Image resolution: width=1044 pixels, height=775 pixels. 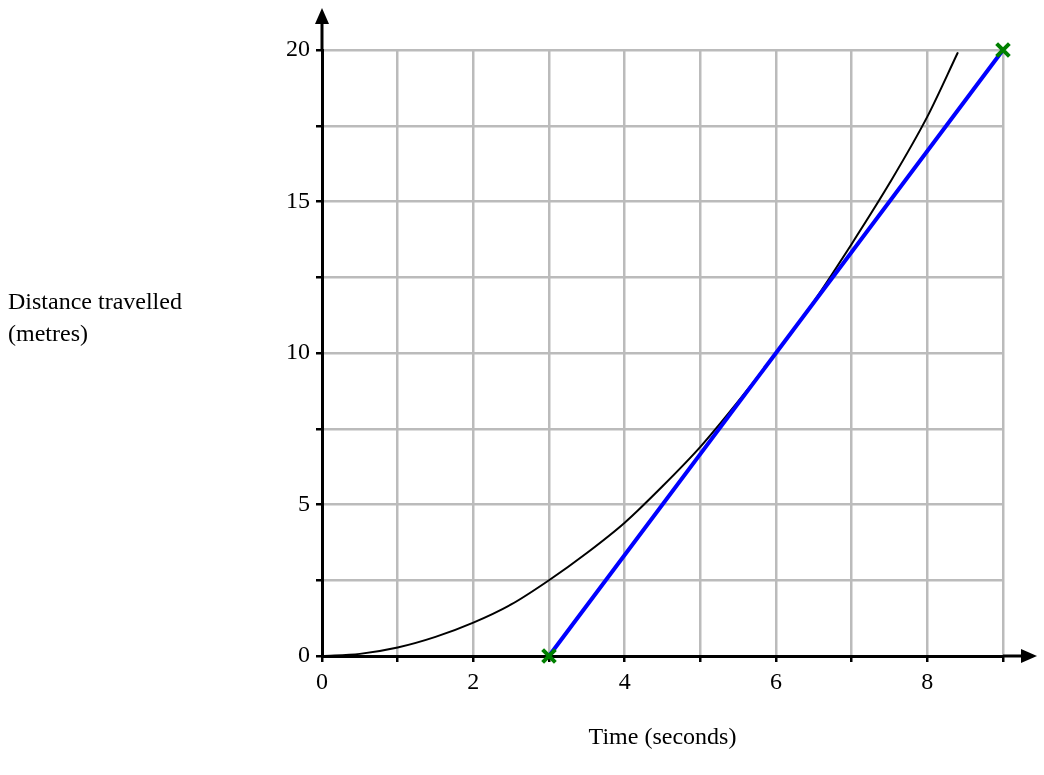 What do you see at coordinates (298, 351) in the screenshot?
I see `y-tick-label: 10` at bounding box center [298, 351].